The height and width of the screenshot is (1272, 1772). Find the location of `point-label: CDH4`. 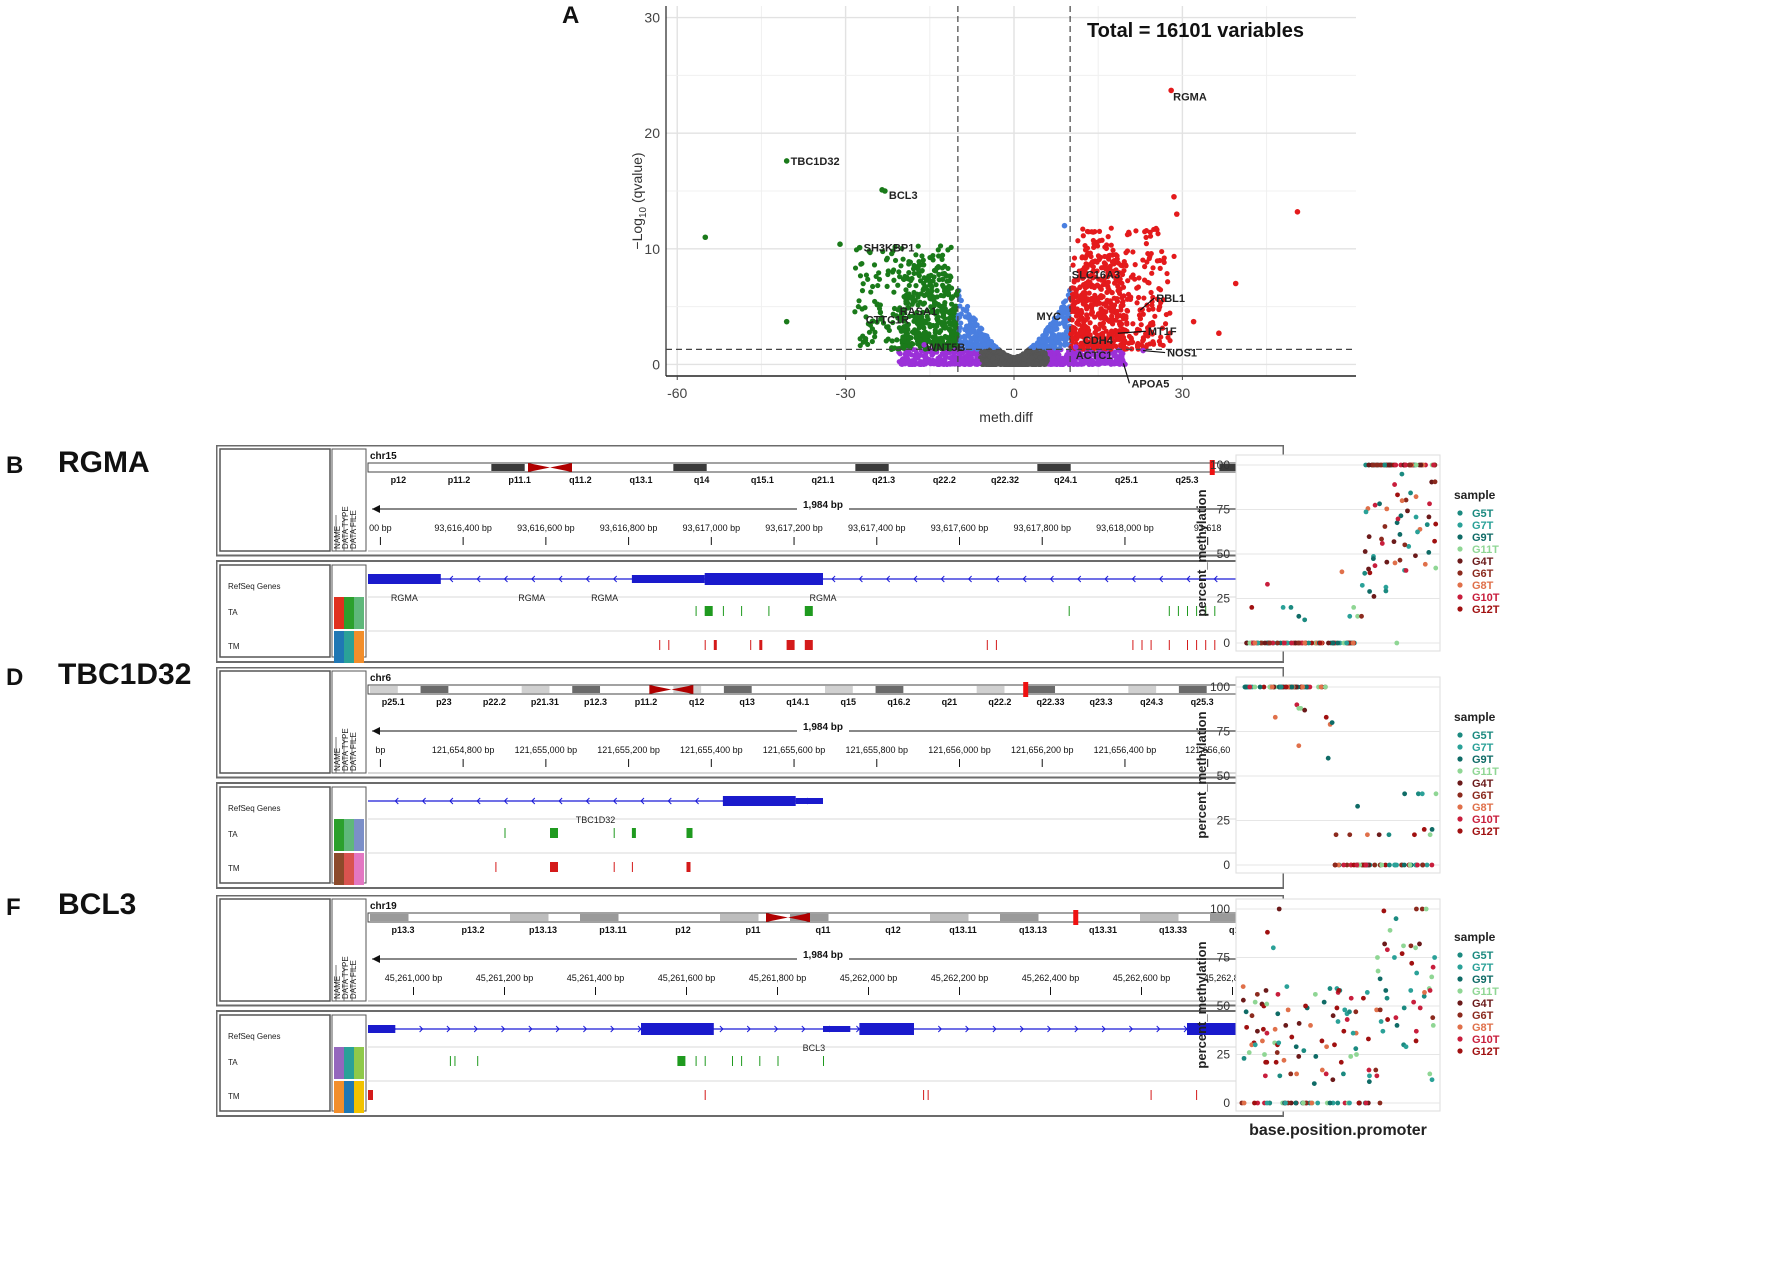

point-label: CDH4 is located at coordinates (1098, 341).